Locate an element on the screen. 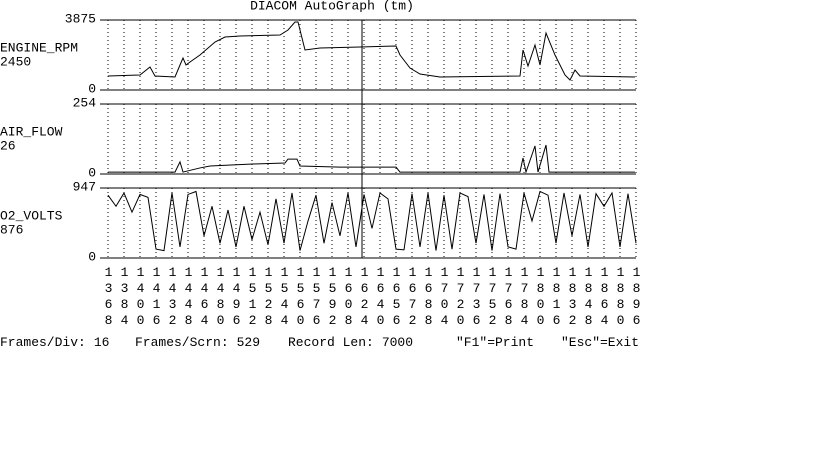  x-tick-label: 1432 is located at coordinates (172, 297).